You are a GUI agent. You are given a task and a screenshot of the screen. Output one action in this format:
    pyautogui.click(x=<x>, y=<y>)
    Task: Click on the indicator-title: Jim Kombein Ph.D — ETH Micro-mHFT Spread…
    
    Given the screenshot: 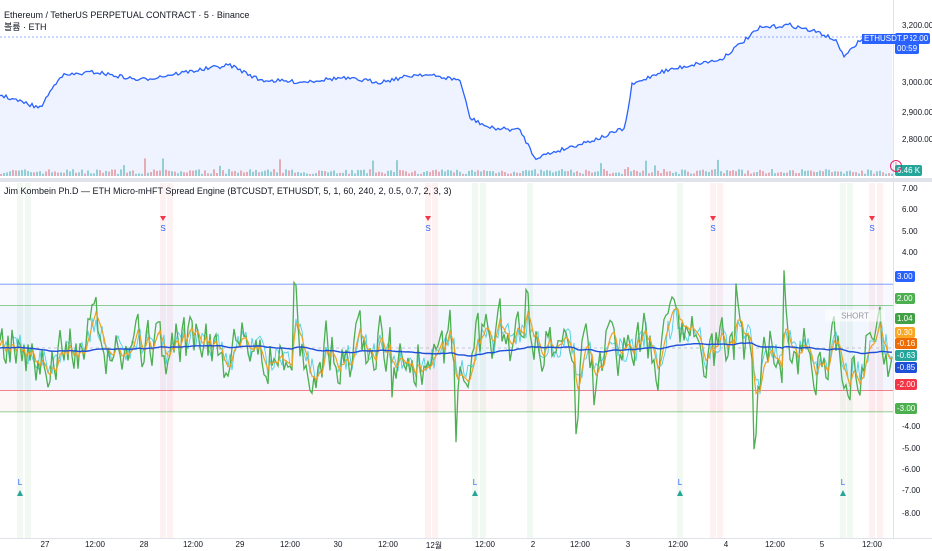 What is the action you would take?
    pyautogui.click(x=228, y=191)
    